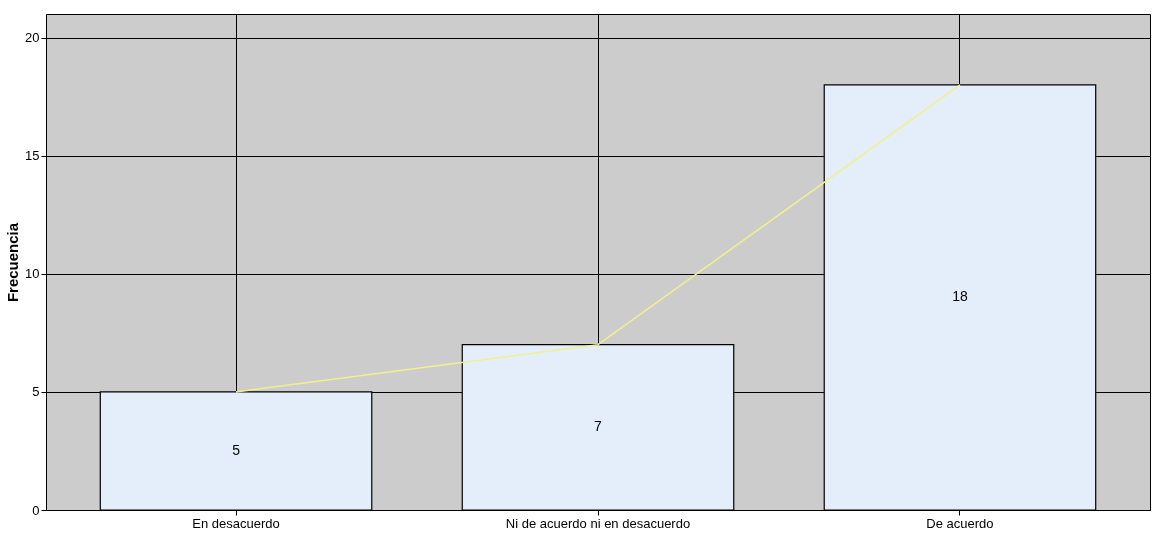 This screenshot has height=535, width=1155. Describe the element at coordinates (598, 523) in the screenshot. I see `x-tick-label: Ni de acuerdo ni en desacuerdo` at that location.